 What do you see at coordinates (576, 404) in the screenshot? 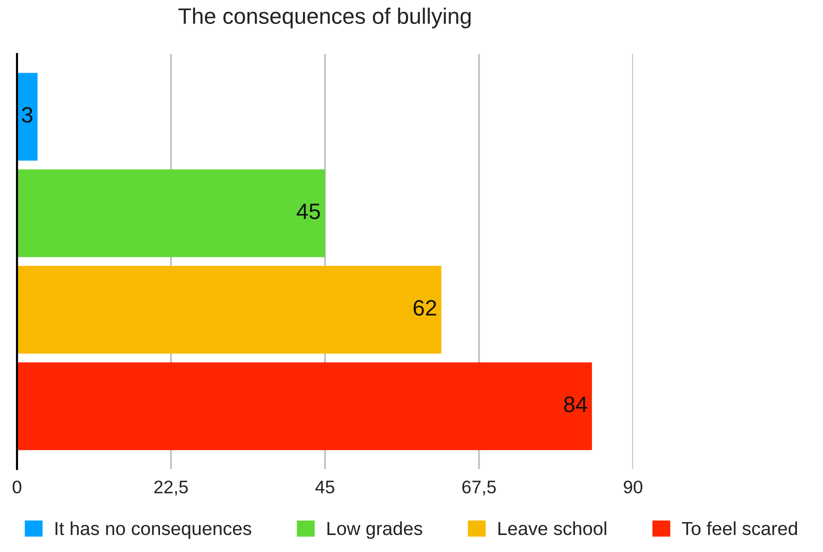
I see `data-label: 84` at bounding box center [576, 404].